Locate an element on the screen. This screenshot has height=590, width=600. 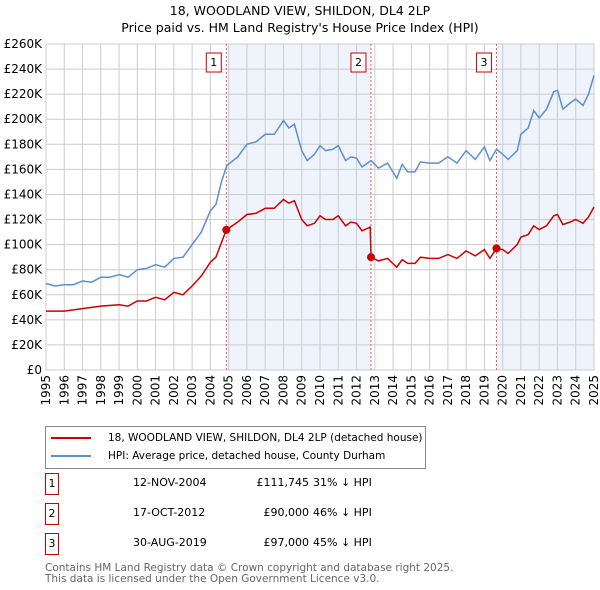
table-row: 1 12-NOV-2004 £111,745 31% ↓ HPI is located at coordinates (322, 484).